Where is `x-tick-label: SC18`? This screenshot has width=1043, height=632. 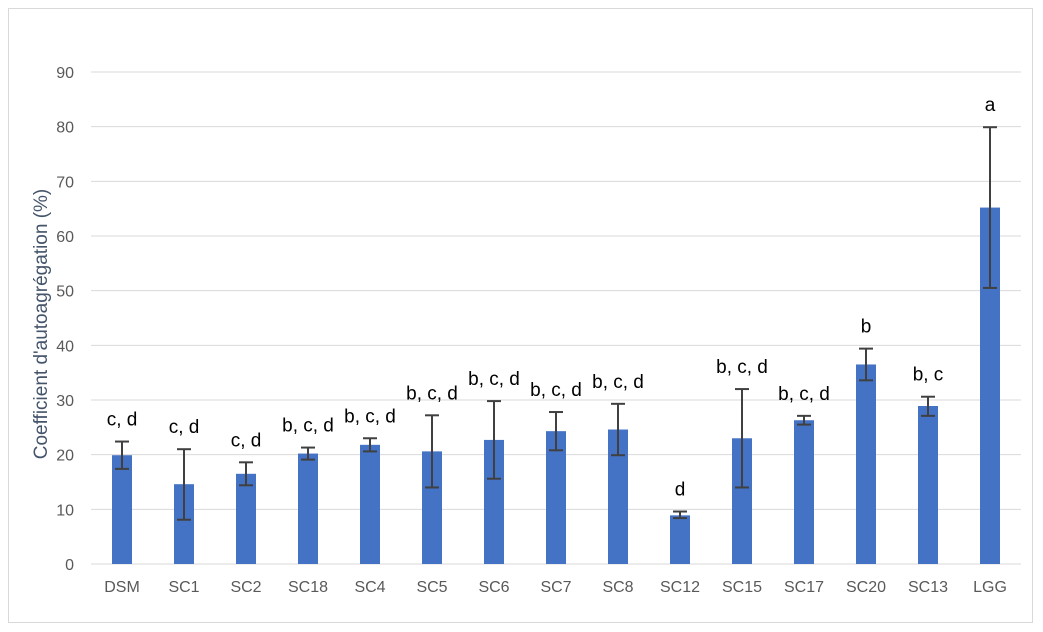 x-tick-label: SC18 is located at coordinates (308, 587).